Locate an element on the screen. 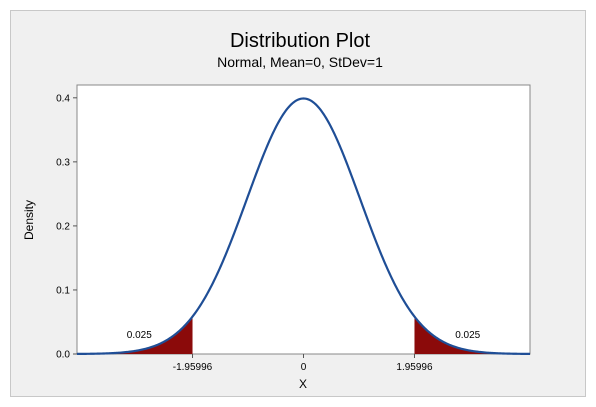 The width and height of the screenshot is (596, 407). left-tail-region is located at coordinates (135, 335).